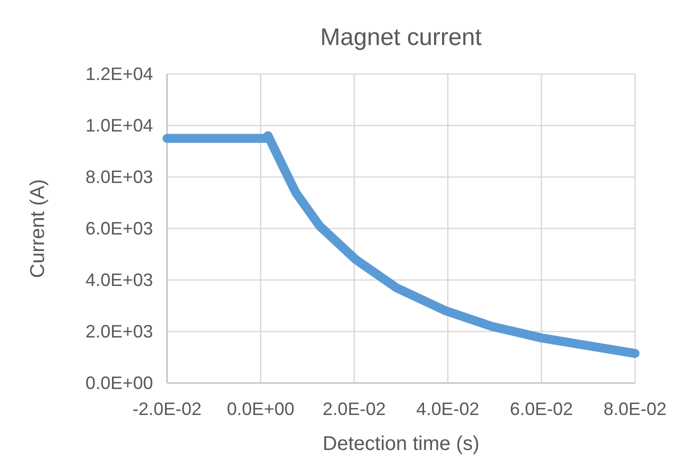 This screenshot has height=468, width=679. What do you see at coordinates (119, 383) in the screenshot?
I see `y-tick-label: 0.0E+00` at bounding box center [119, 383].